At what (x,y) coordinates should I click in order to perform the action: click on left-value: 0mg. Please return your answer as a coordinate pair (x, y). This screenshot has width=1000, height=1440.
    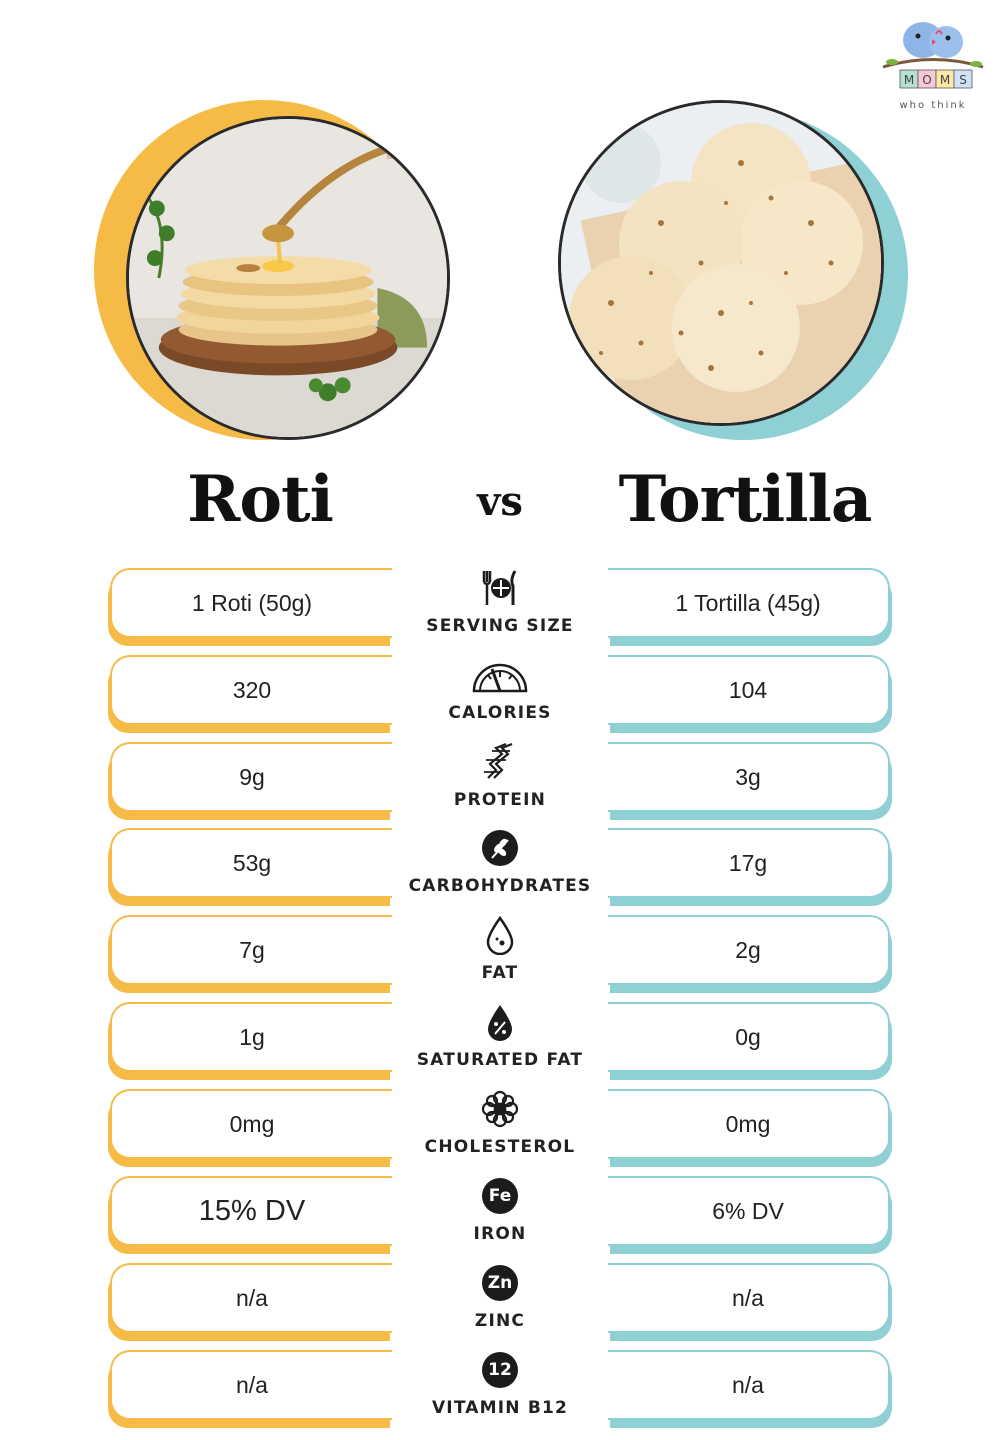
    Looking at the image, I should click on (251, 1124).